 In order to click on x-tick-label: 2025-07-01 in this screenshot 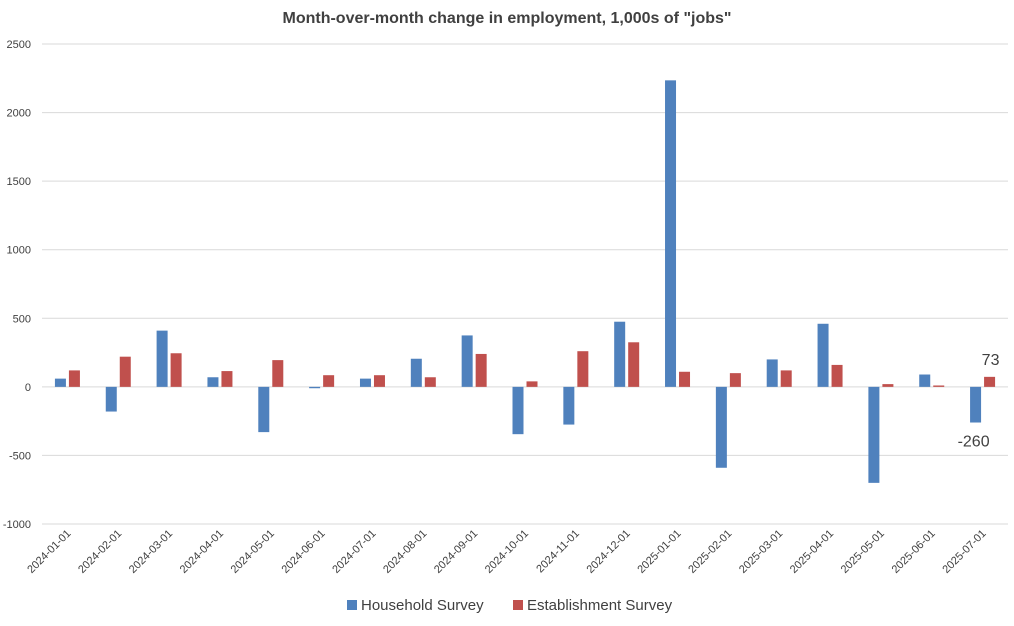, I will do `click(964, 552)`.